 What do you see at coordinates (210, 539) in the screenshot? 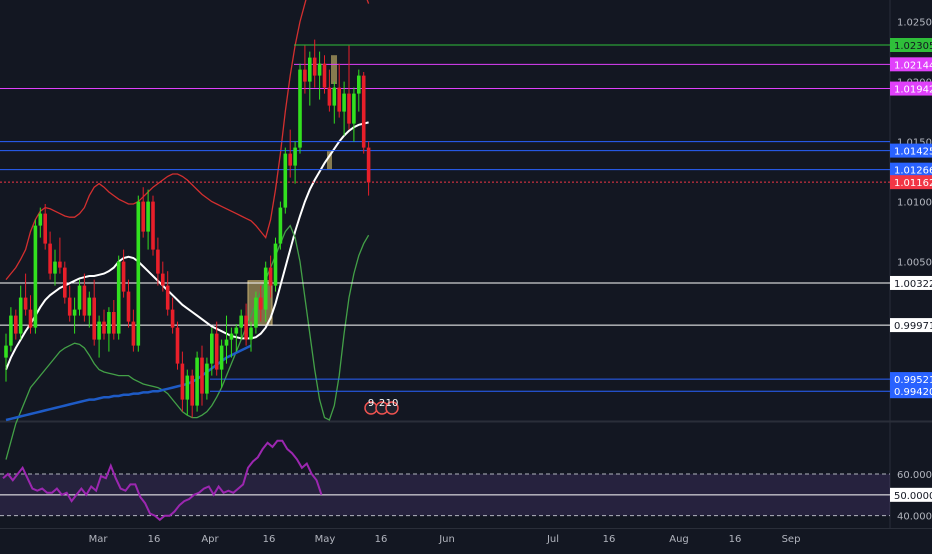
I see `time-axis-tick-label: Apr` at bounding box center [210, 539].